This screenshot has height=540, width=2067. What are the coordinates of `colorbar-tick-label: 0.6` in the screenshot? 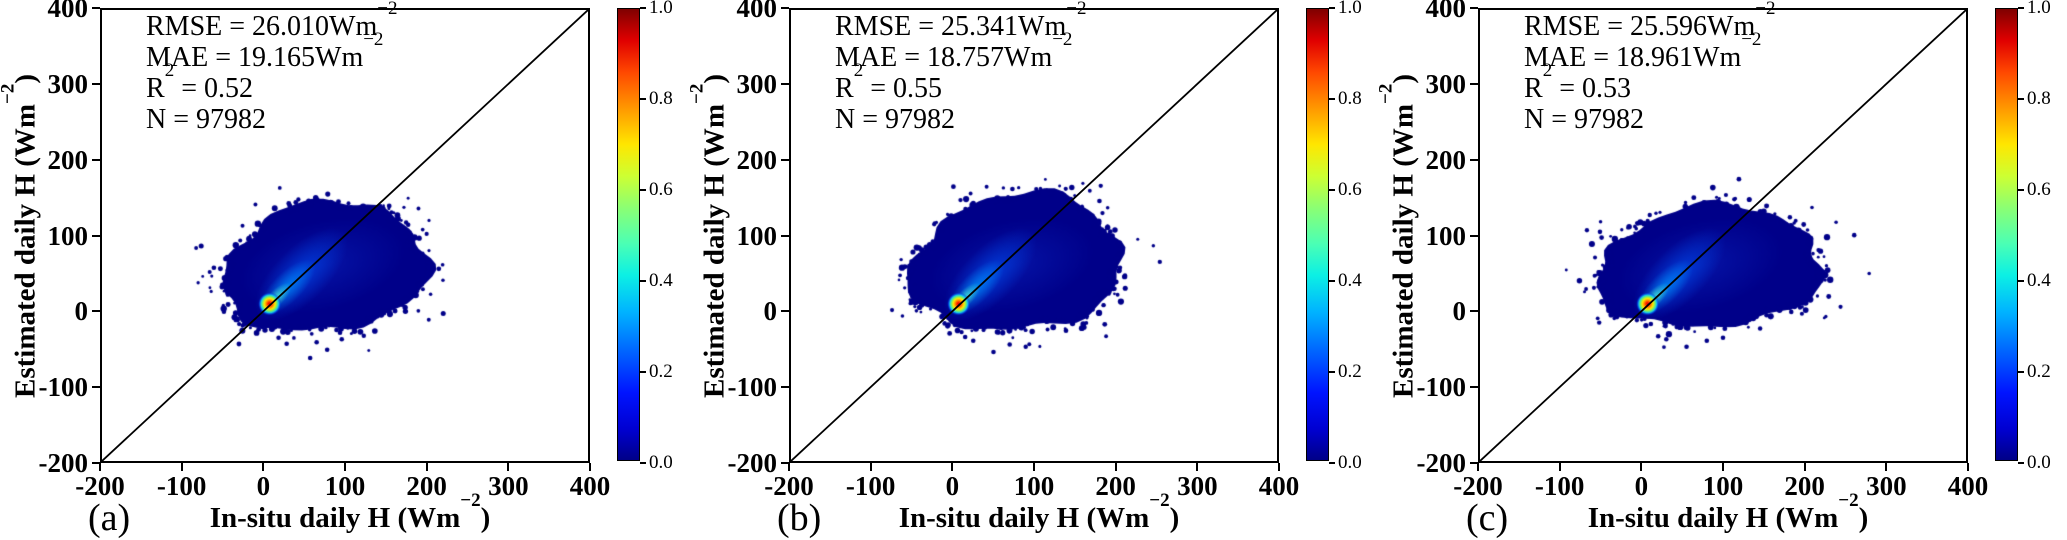 It's located at (2039, 189).